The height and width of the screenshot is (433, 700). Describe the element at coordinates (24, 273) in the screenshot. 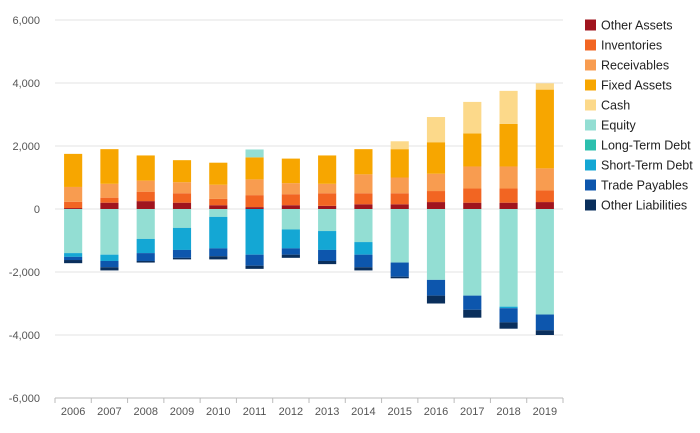

I see `y-tick-label: -2,000` at that location.